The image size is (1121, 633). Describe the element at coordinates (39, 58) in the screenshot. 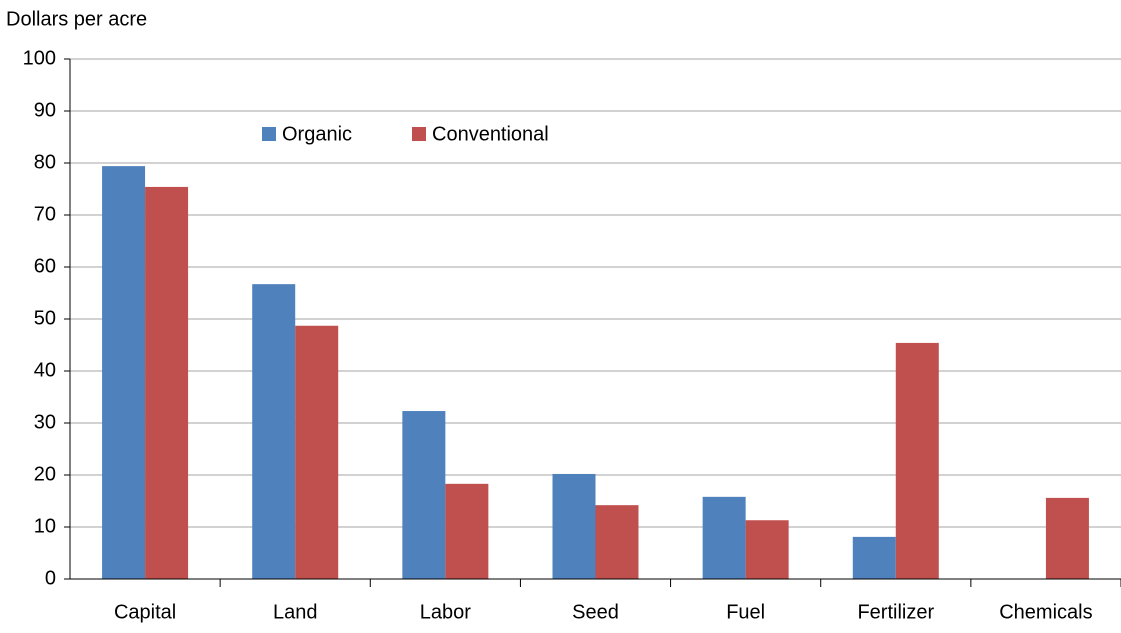

I see `y-tick-label: 100` at that location.